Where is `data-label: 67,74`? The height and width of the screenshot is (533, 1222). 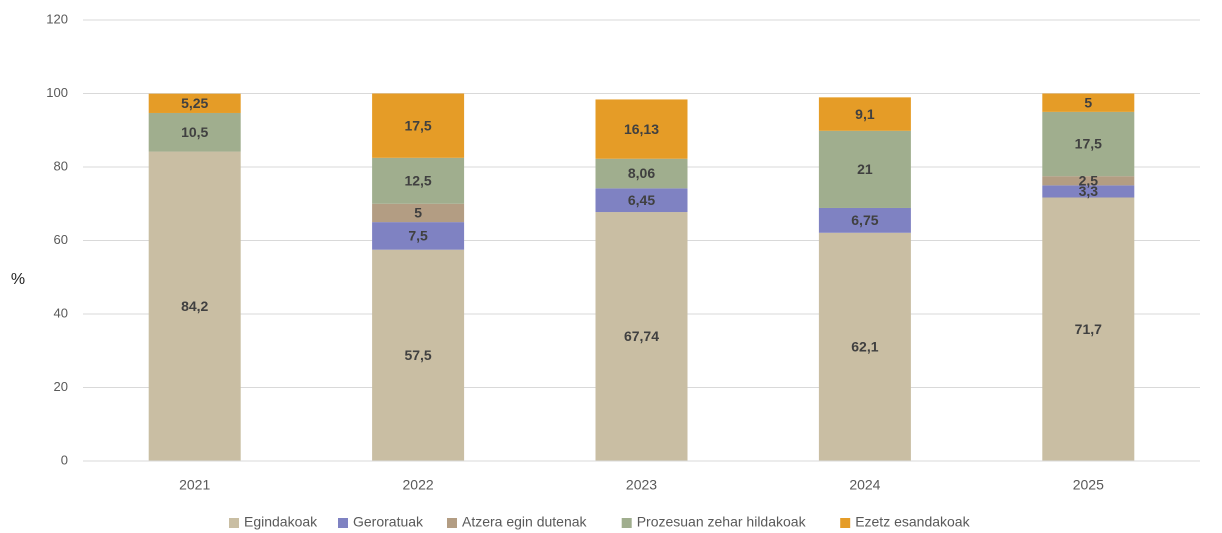 data-label: 67,74 is located at coordinates (641, 336).